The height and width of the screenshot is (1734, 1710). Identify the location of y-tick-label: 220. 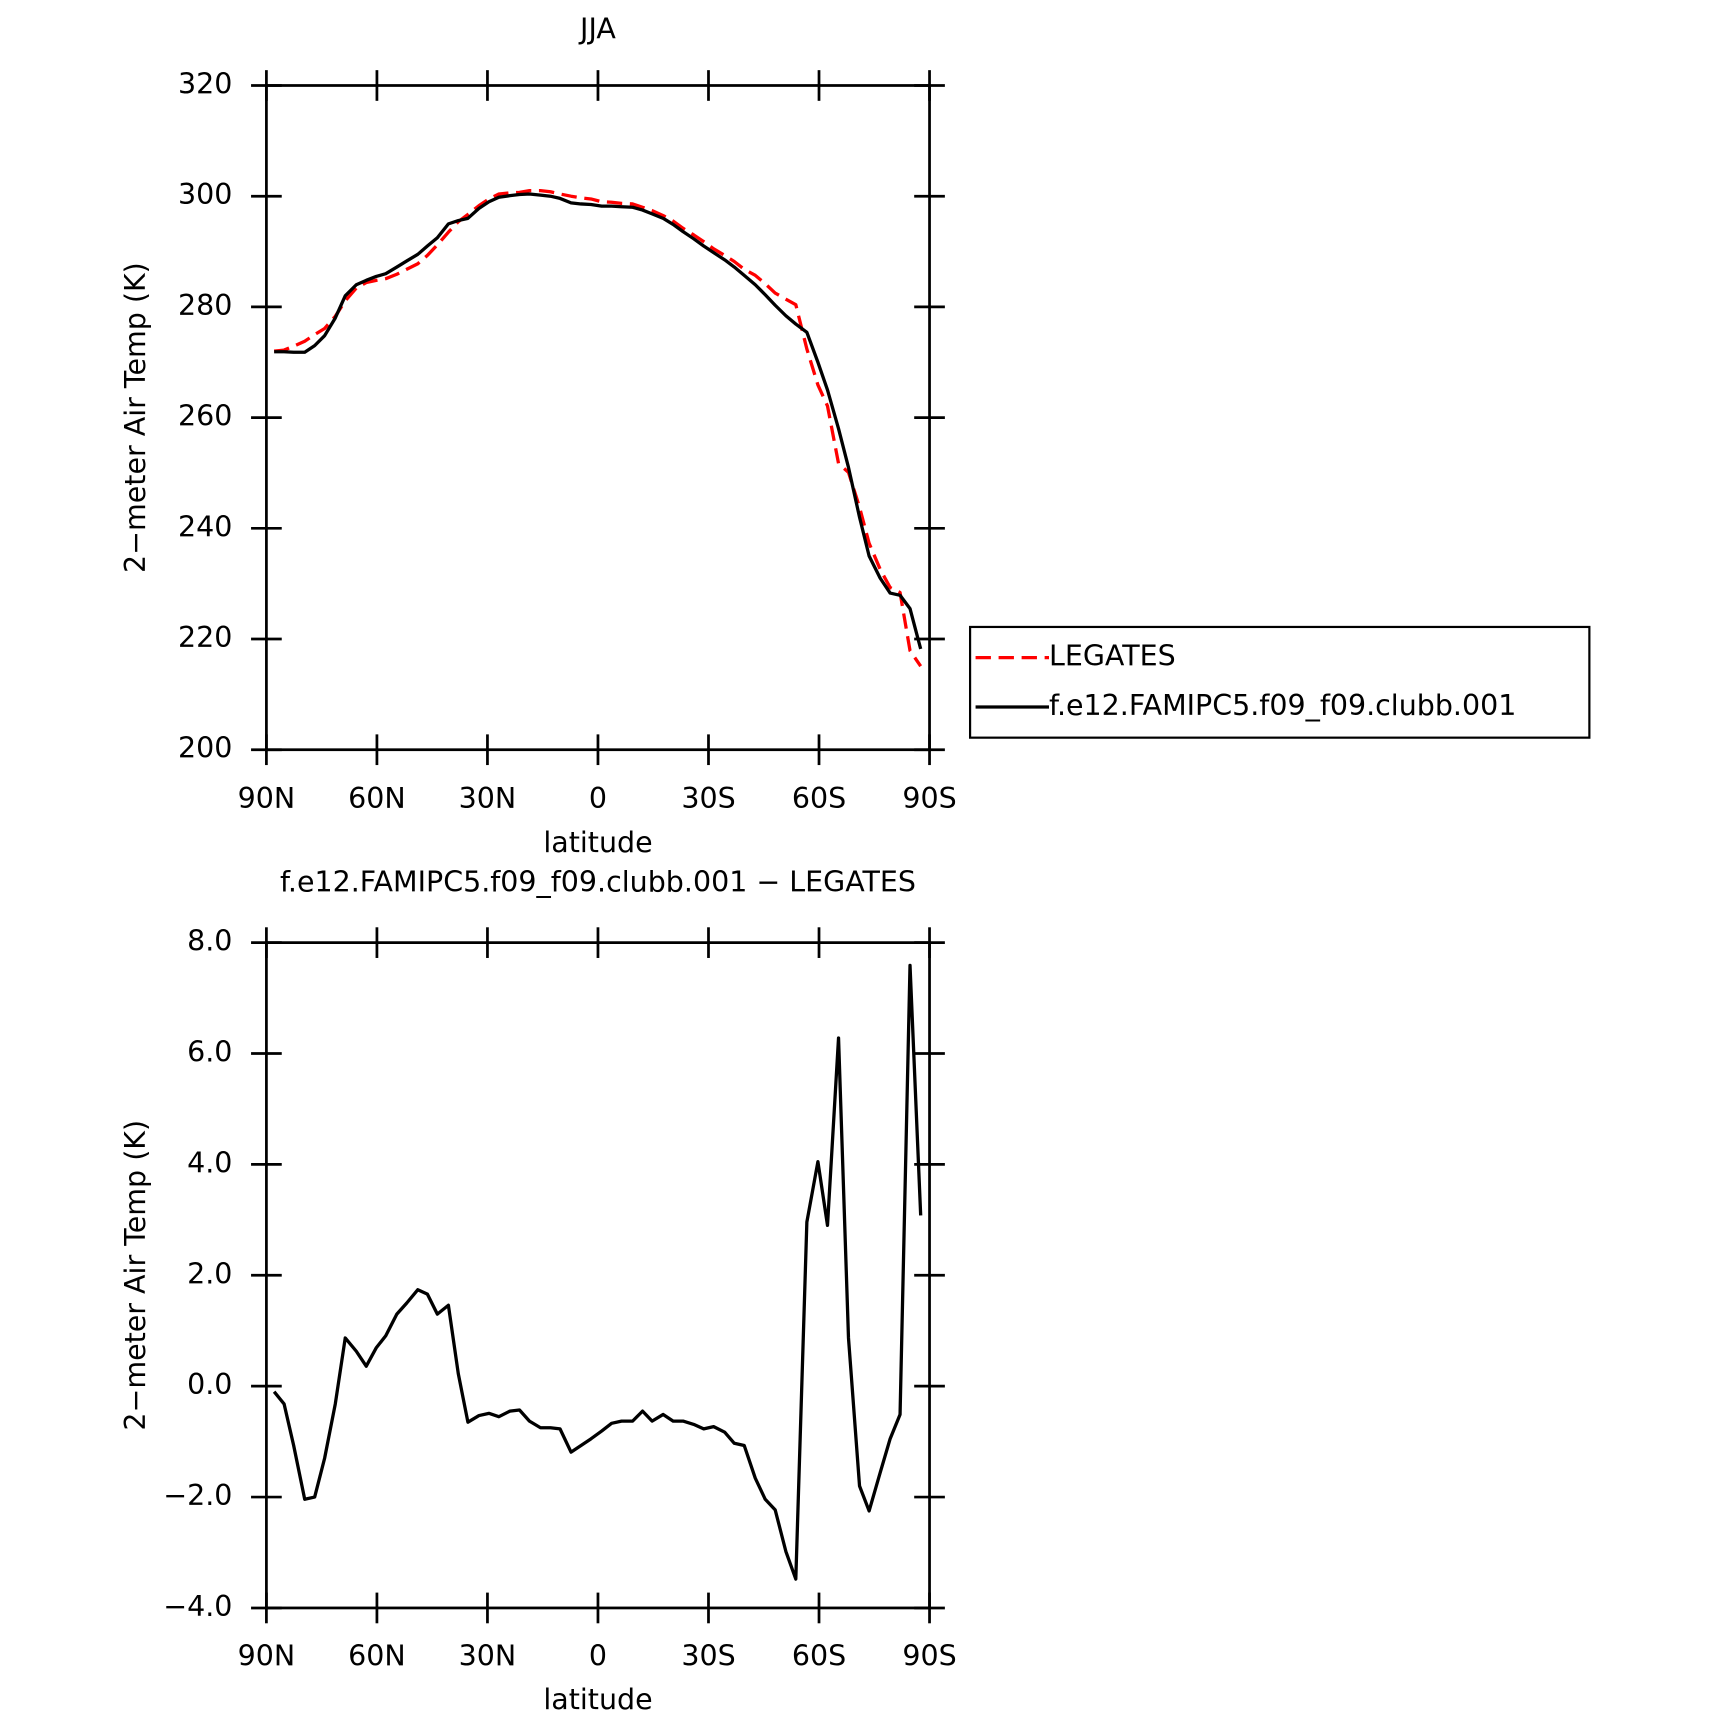
(205, 637).